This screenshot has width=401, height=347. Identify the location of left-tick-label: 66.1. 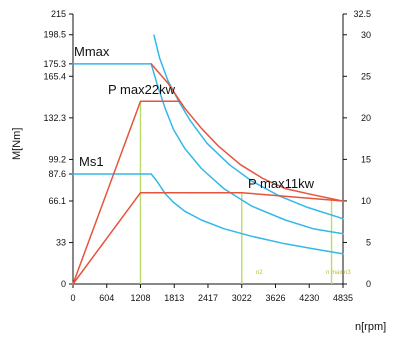
(57, 201).